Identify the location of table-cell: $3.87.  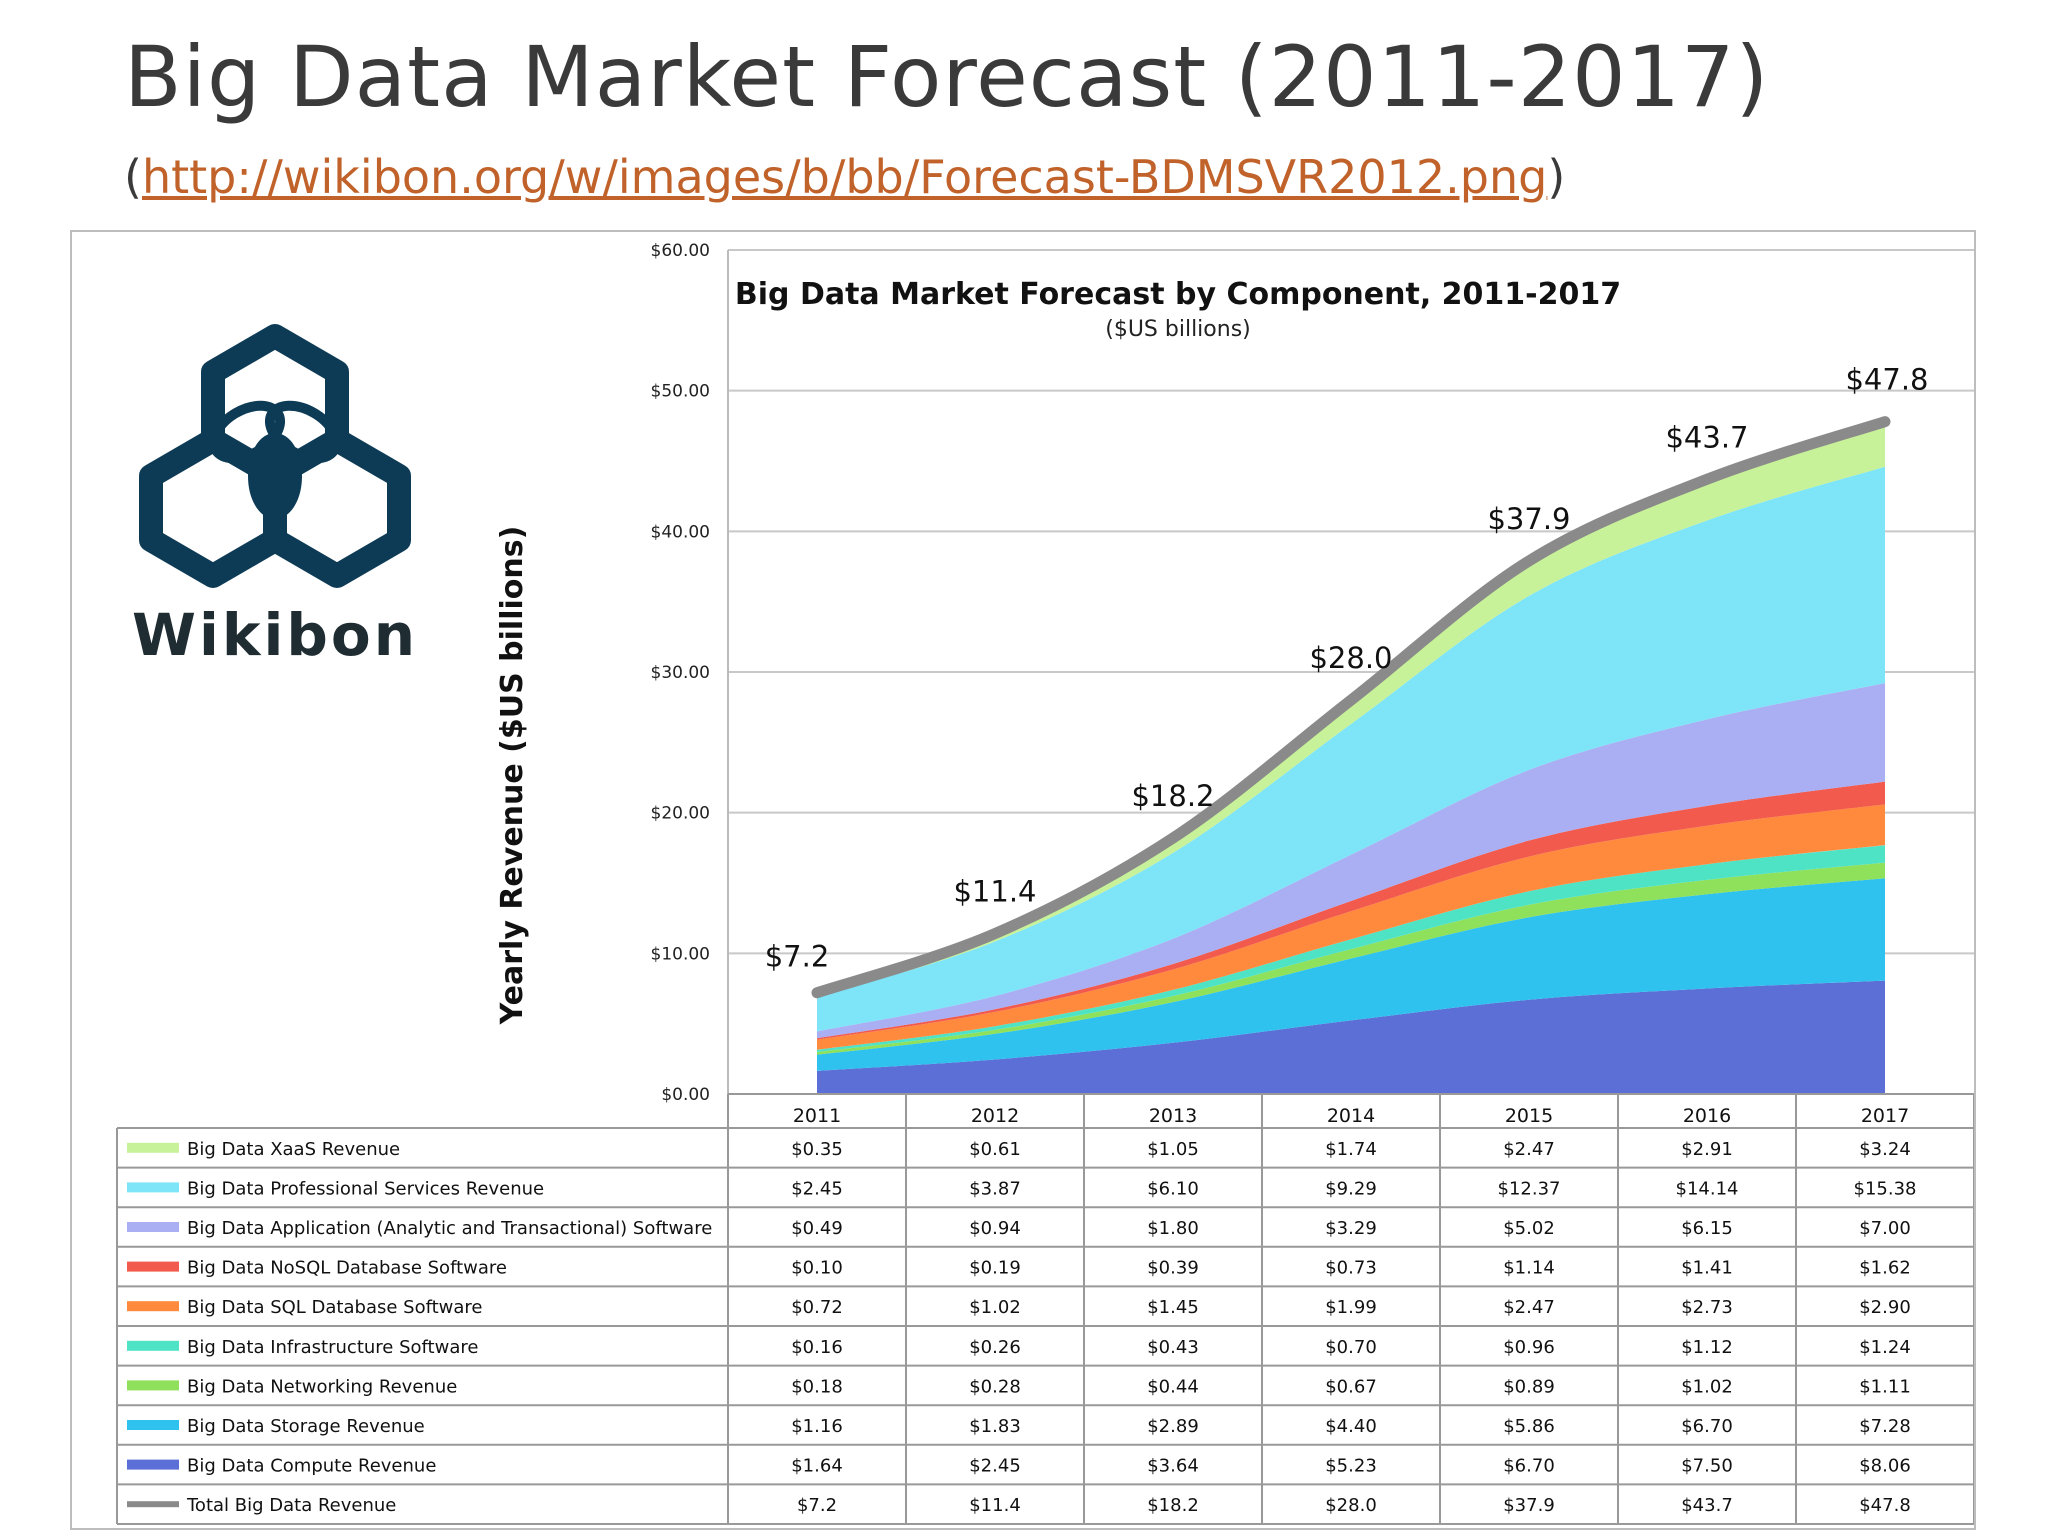
(995, 1188).